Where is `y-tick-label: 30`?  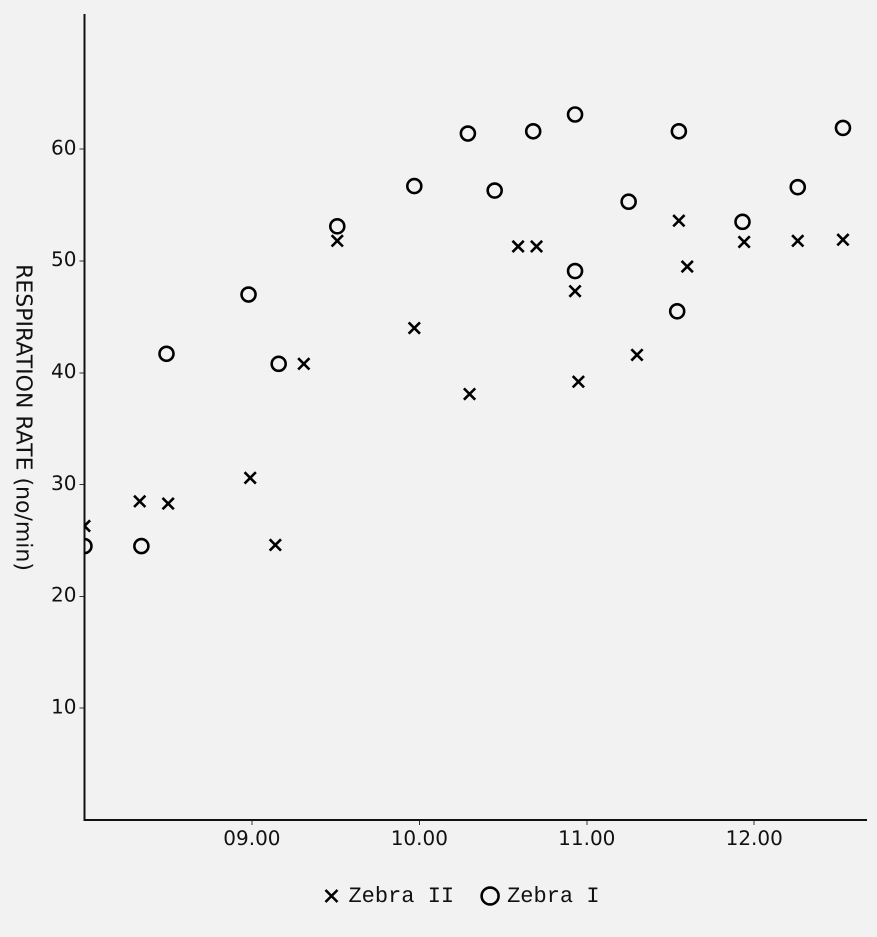
y-tick-label: 30 is located at coordinates (63, 482).